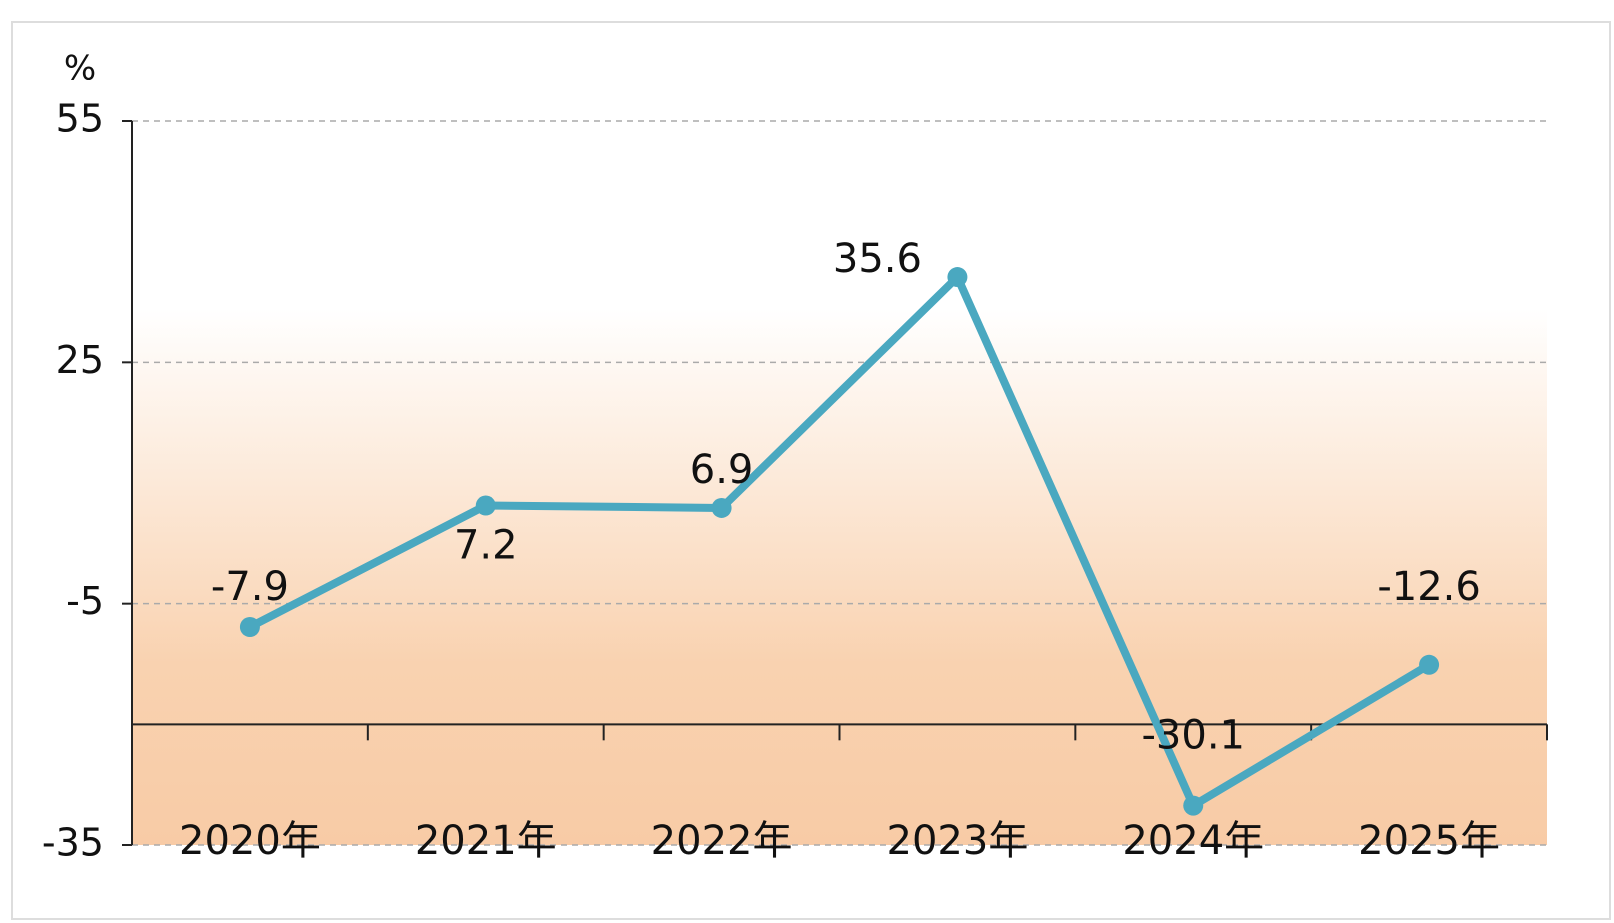  Describe the element at coordinates (722, 470) in the screenshot. I see `value-label: 6.9` at that location.